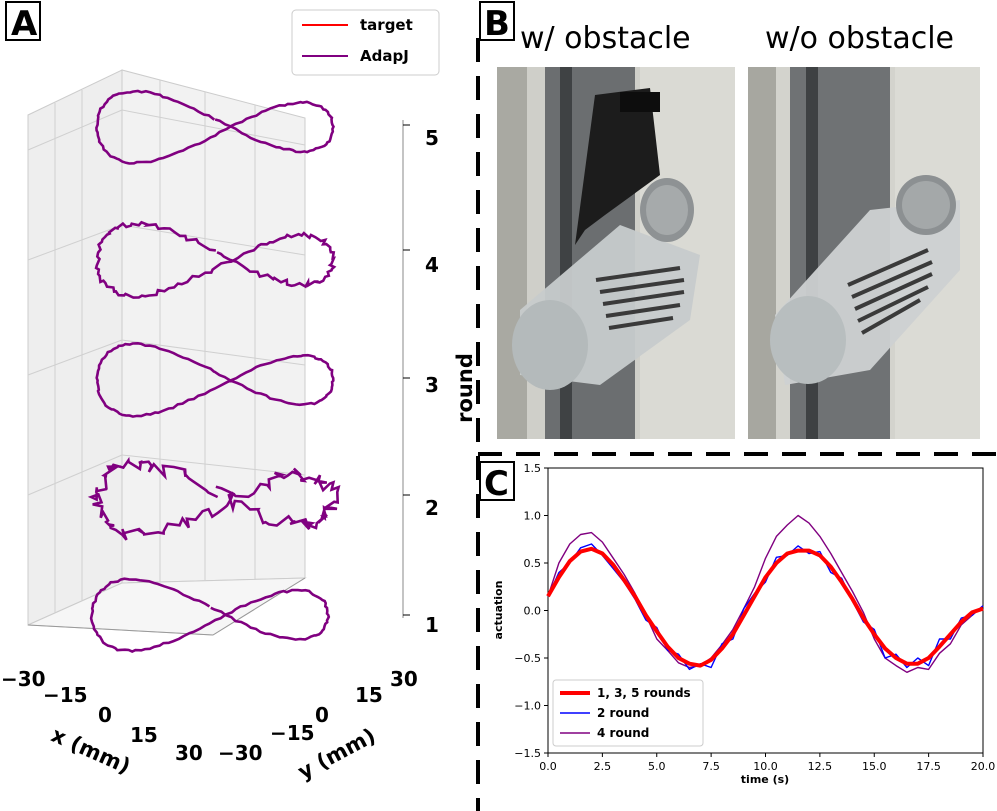 The height and width of the screenshot is (811, 997). I want to click on z-tick-label: 5, so click(432, 138).